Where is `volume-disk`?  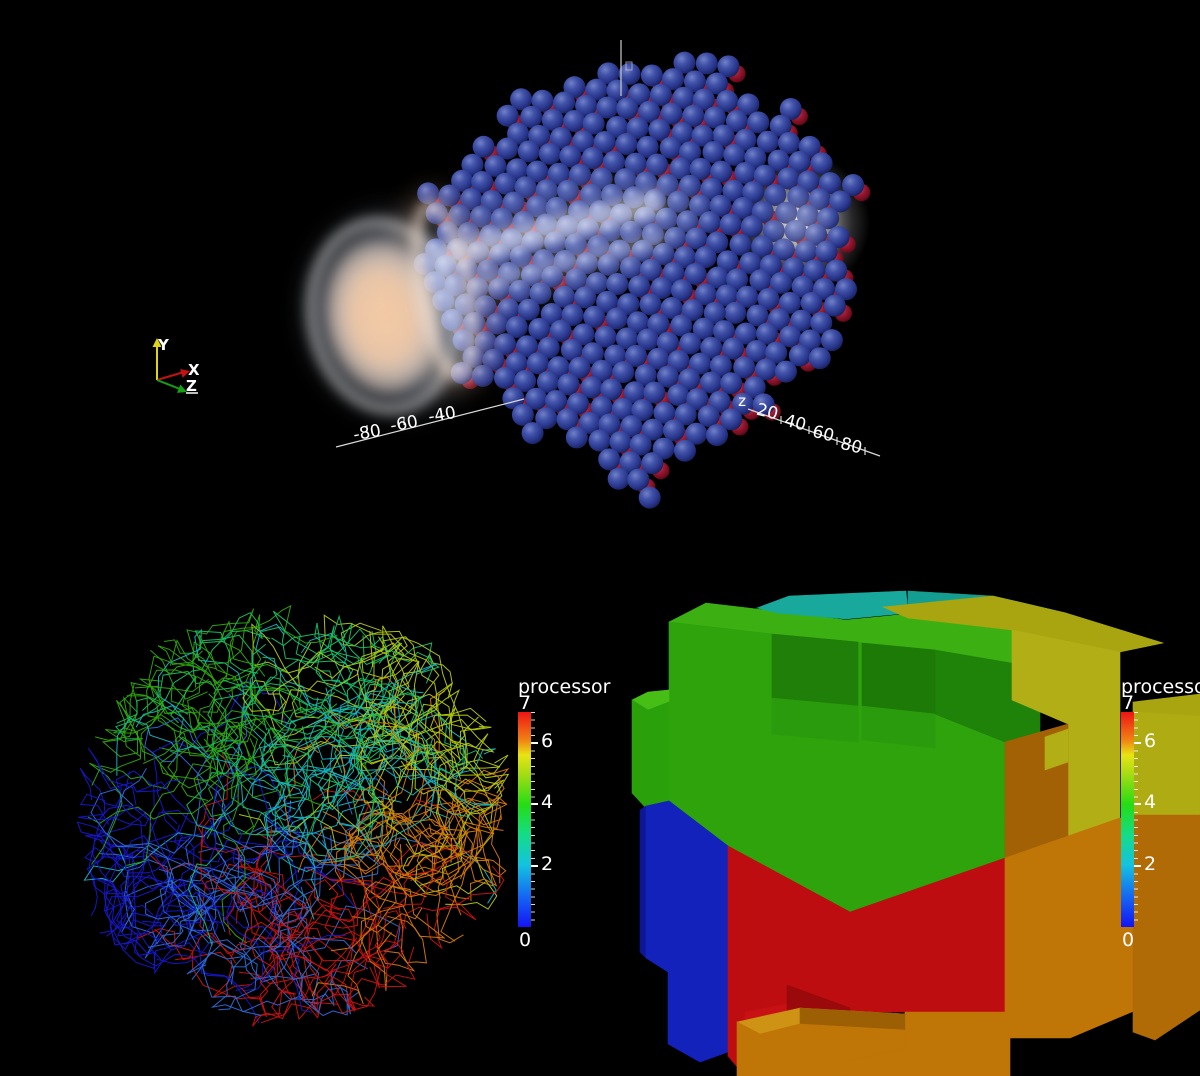
volume-disk is located at coordinates (395, 306).